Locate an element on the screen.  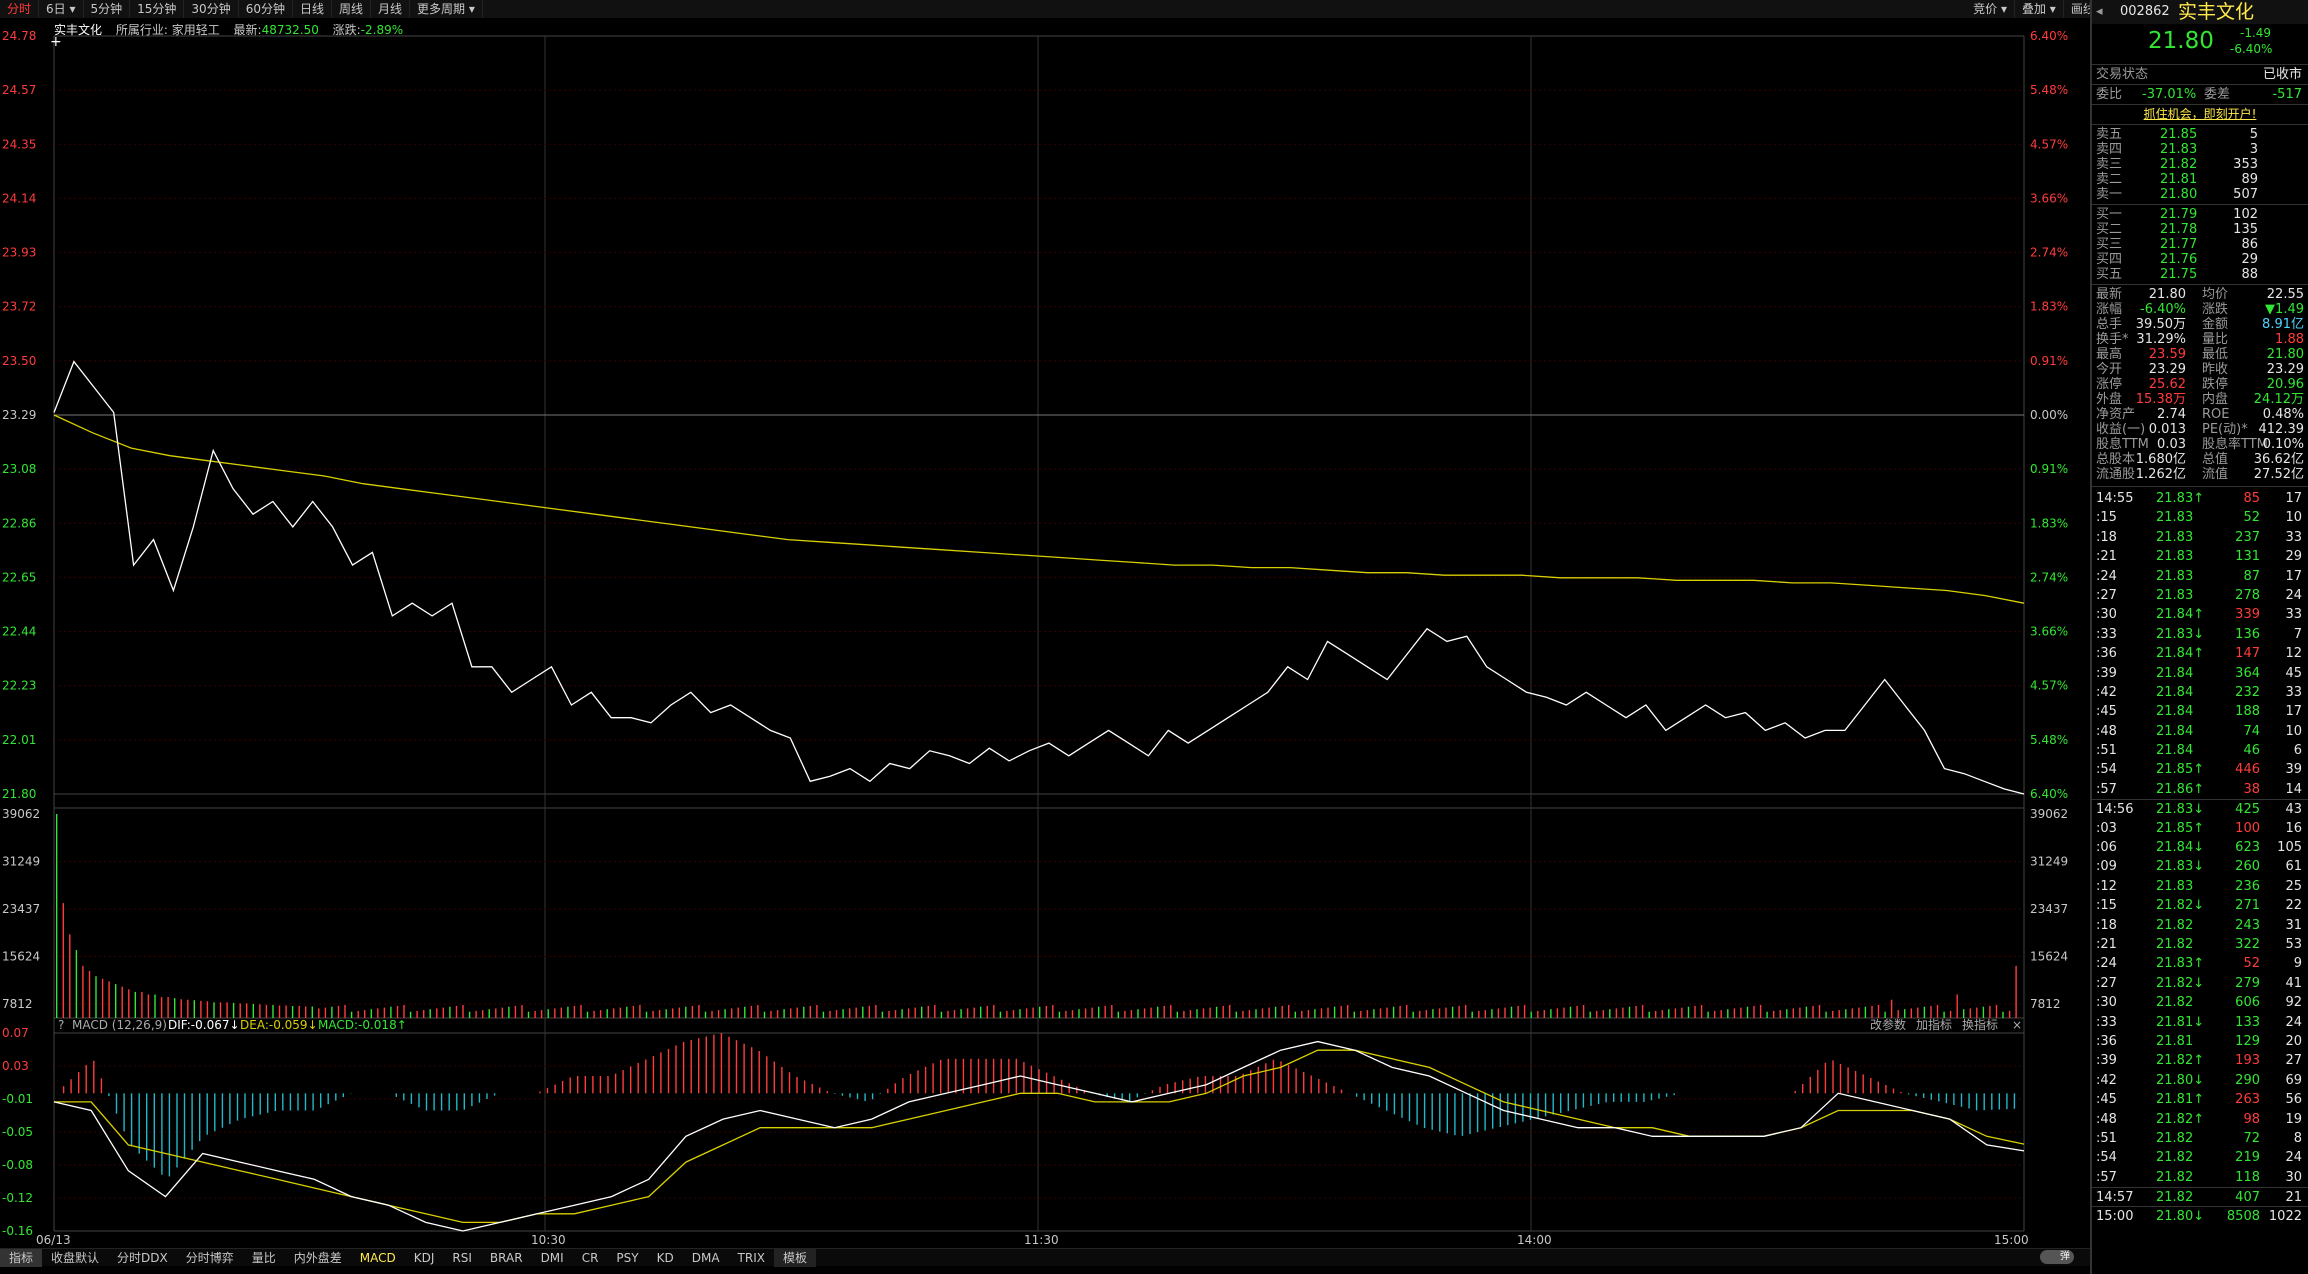
trade-count: 12 is located at coordinates (2293, 654).